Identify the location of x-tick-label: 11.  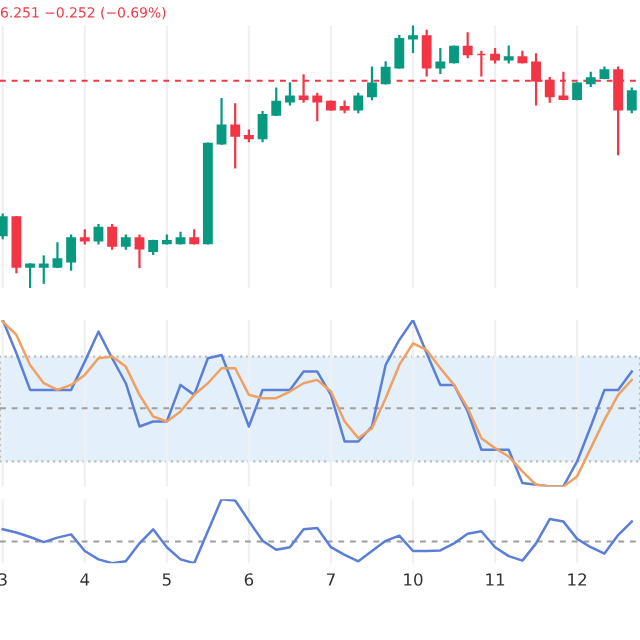
(495, 579).